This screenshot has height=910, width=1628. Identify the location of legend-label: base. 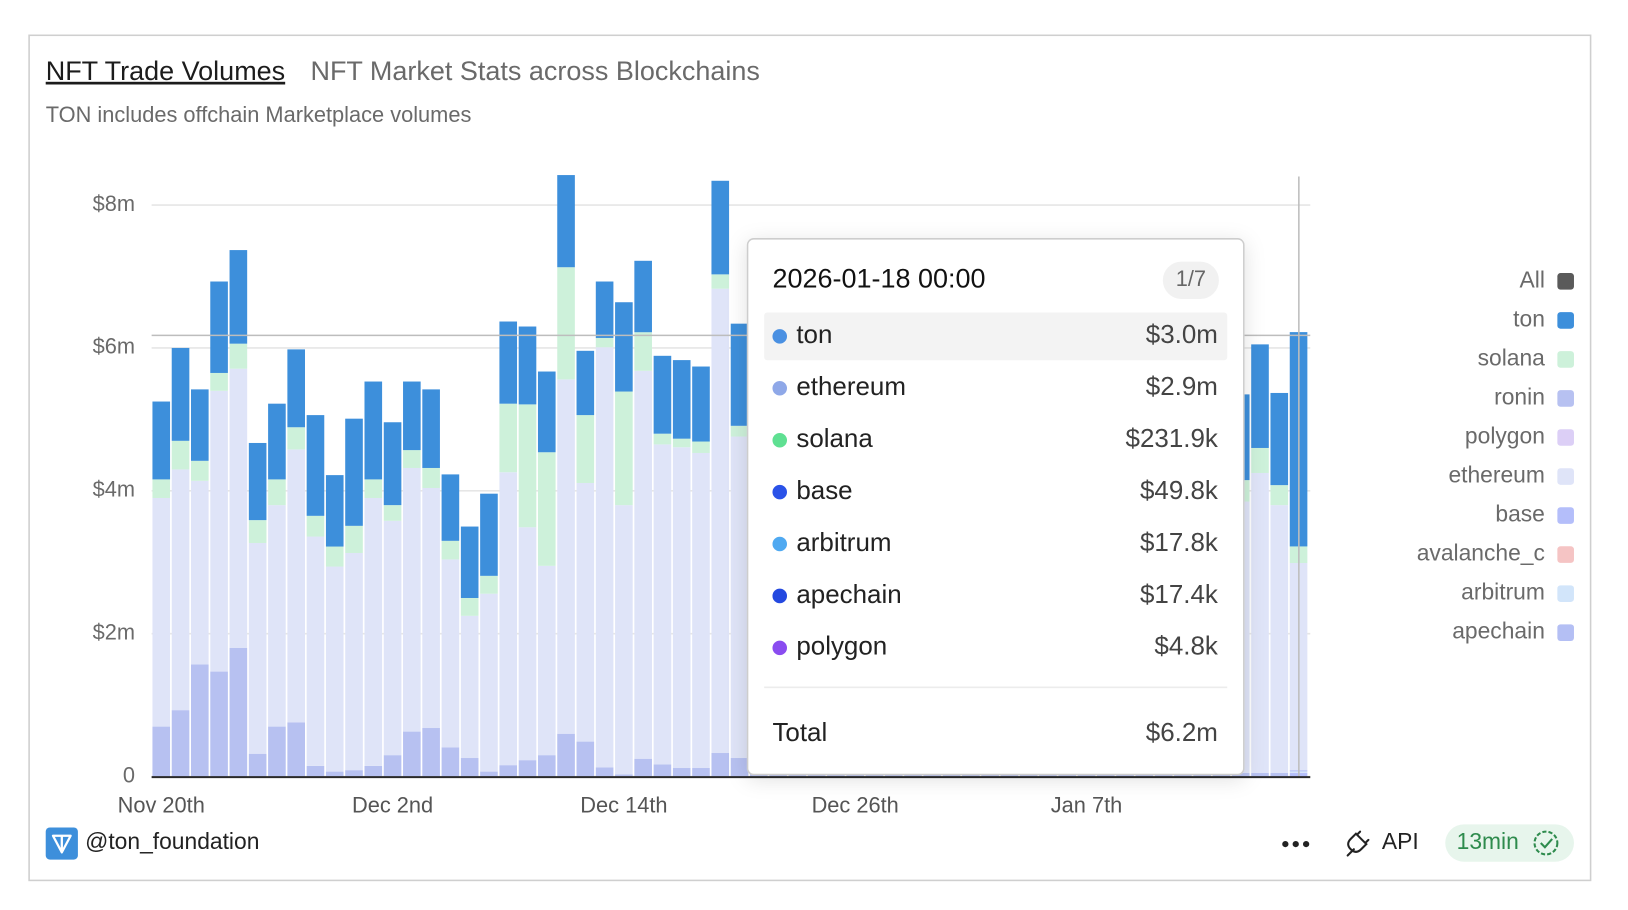
(1520, 514).